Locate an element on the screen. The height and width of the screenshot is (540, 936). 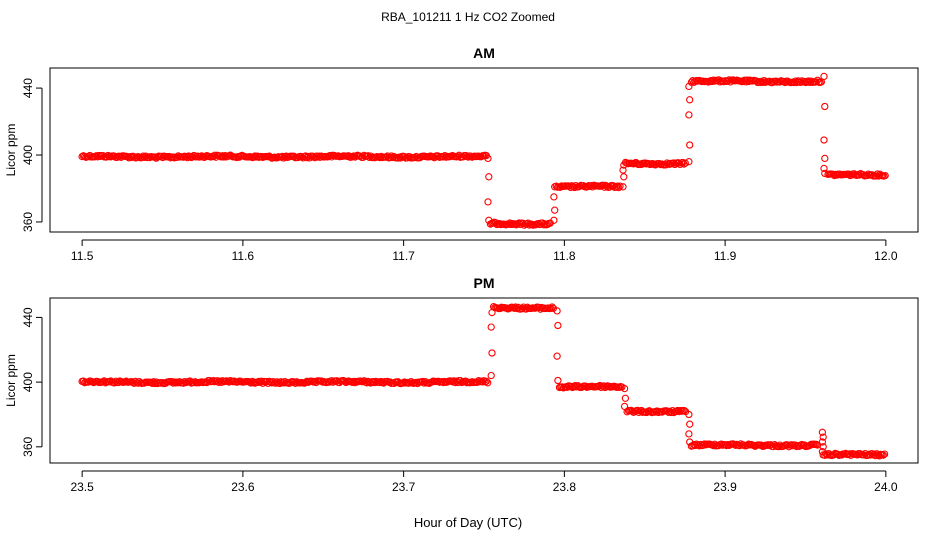
x-tick-label: 11.7 is located at coordinates (403, 256).